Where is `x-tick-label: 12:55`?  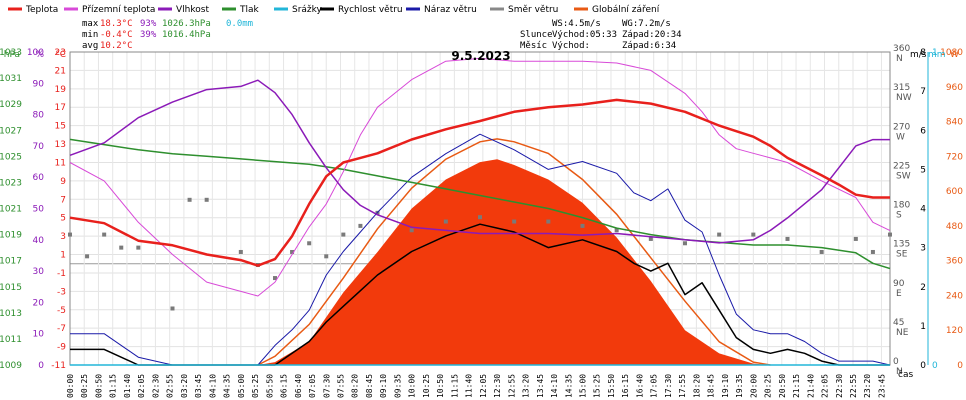 x-tick-label: 12:55 is located at coordinates (511, 386).